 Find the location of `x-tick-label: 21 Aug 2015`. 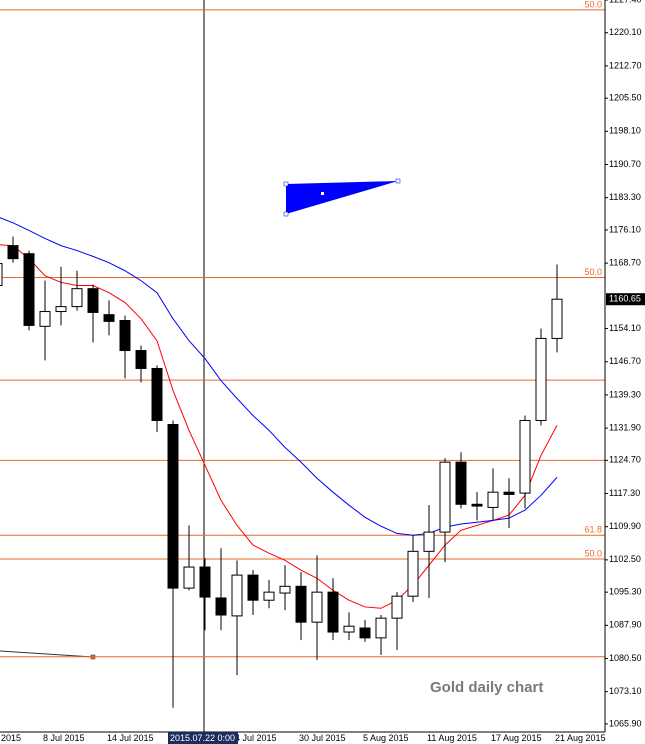

x-tick-label: 21 Aug 2015 is located at coordinates (580, 738).